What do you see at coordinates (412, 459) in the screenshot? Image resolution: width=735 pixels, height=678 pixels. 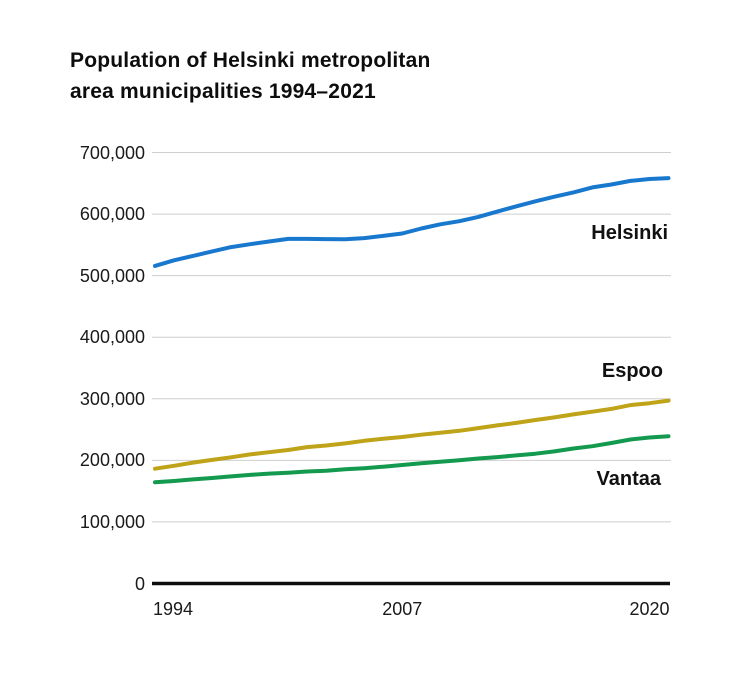 I see `series-line-vantaa` at bounding box center [412, 459].